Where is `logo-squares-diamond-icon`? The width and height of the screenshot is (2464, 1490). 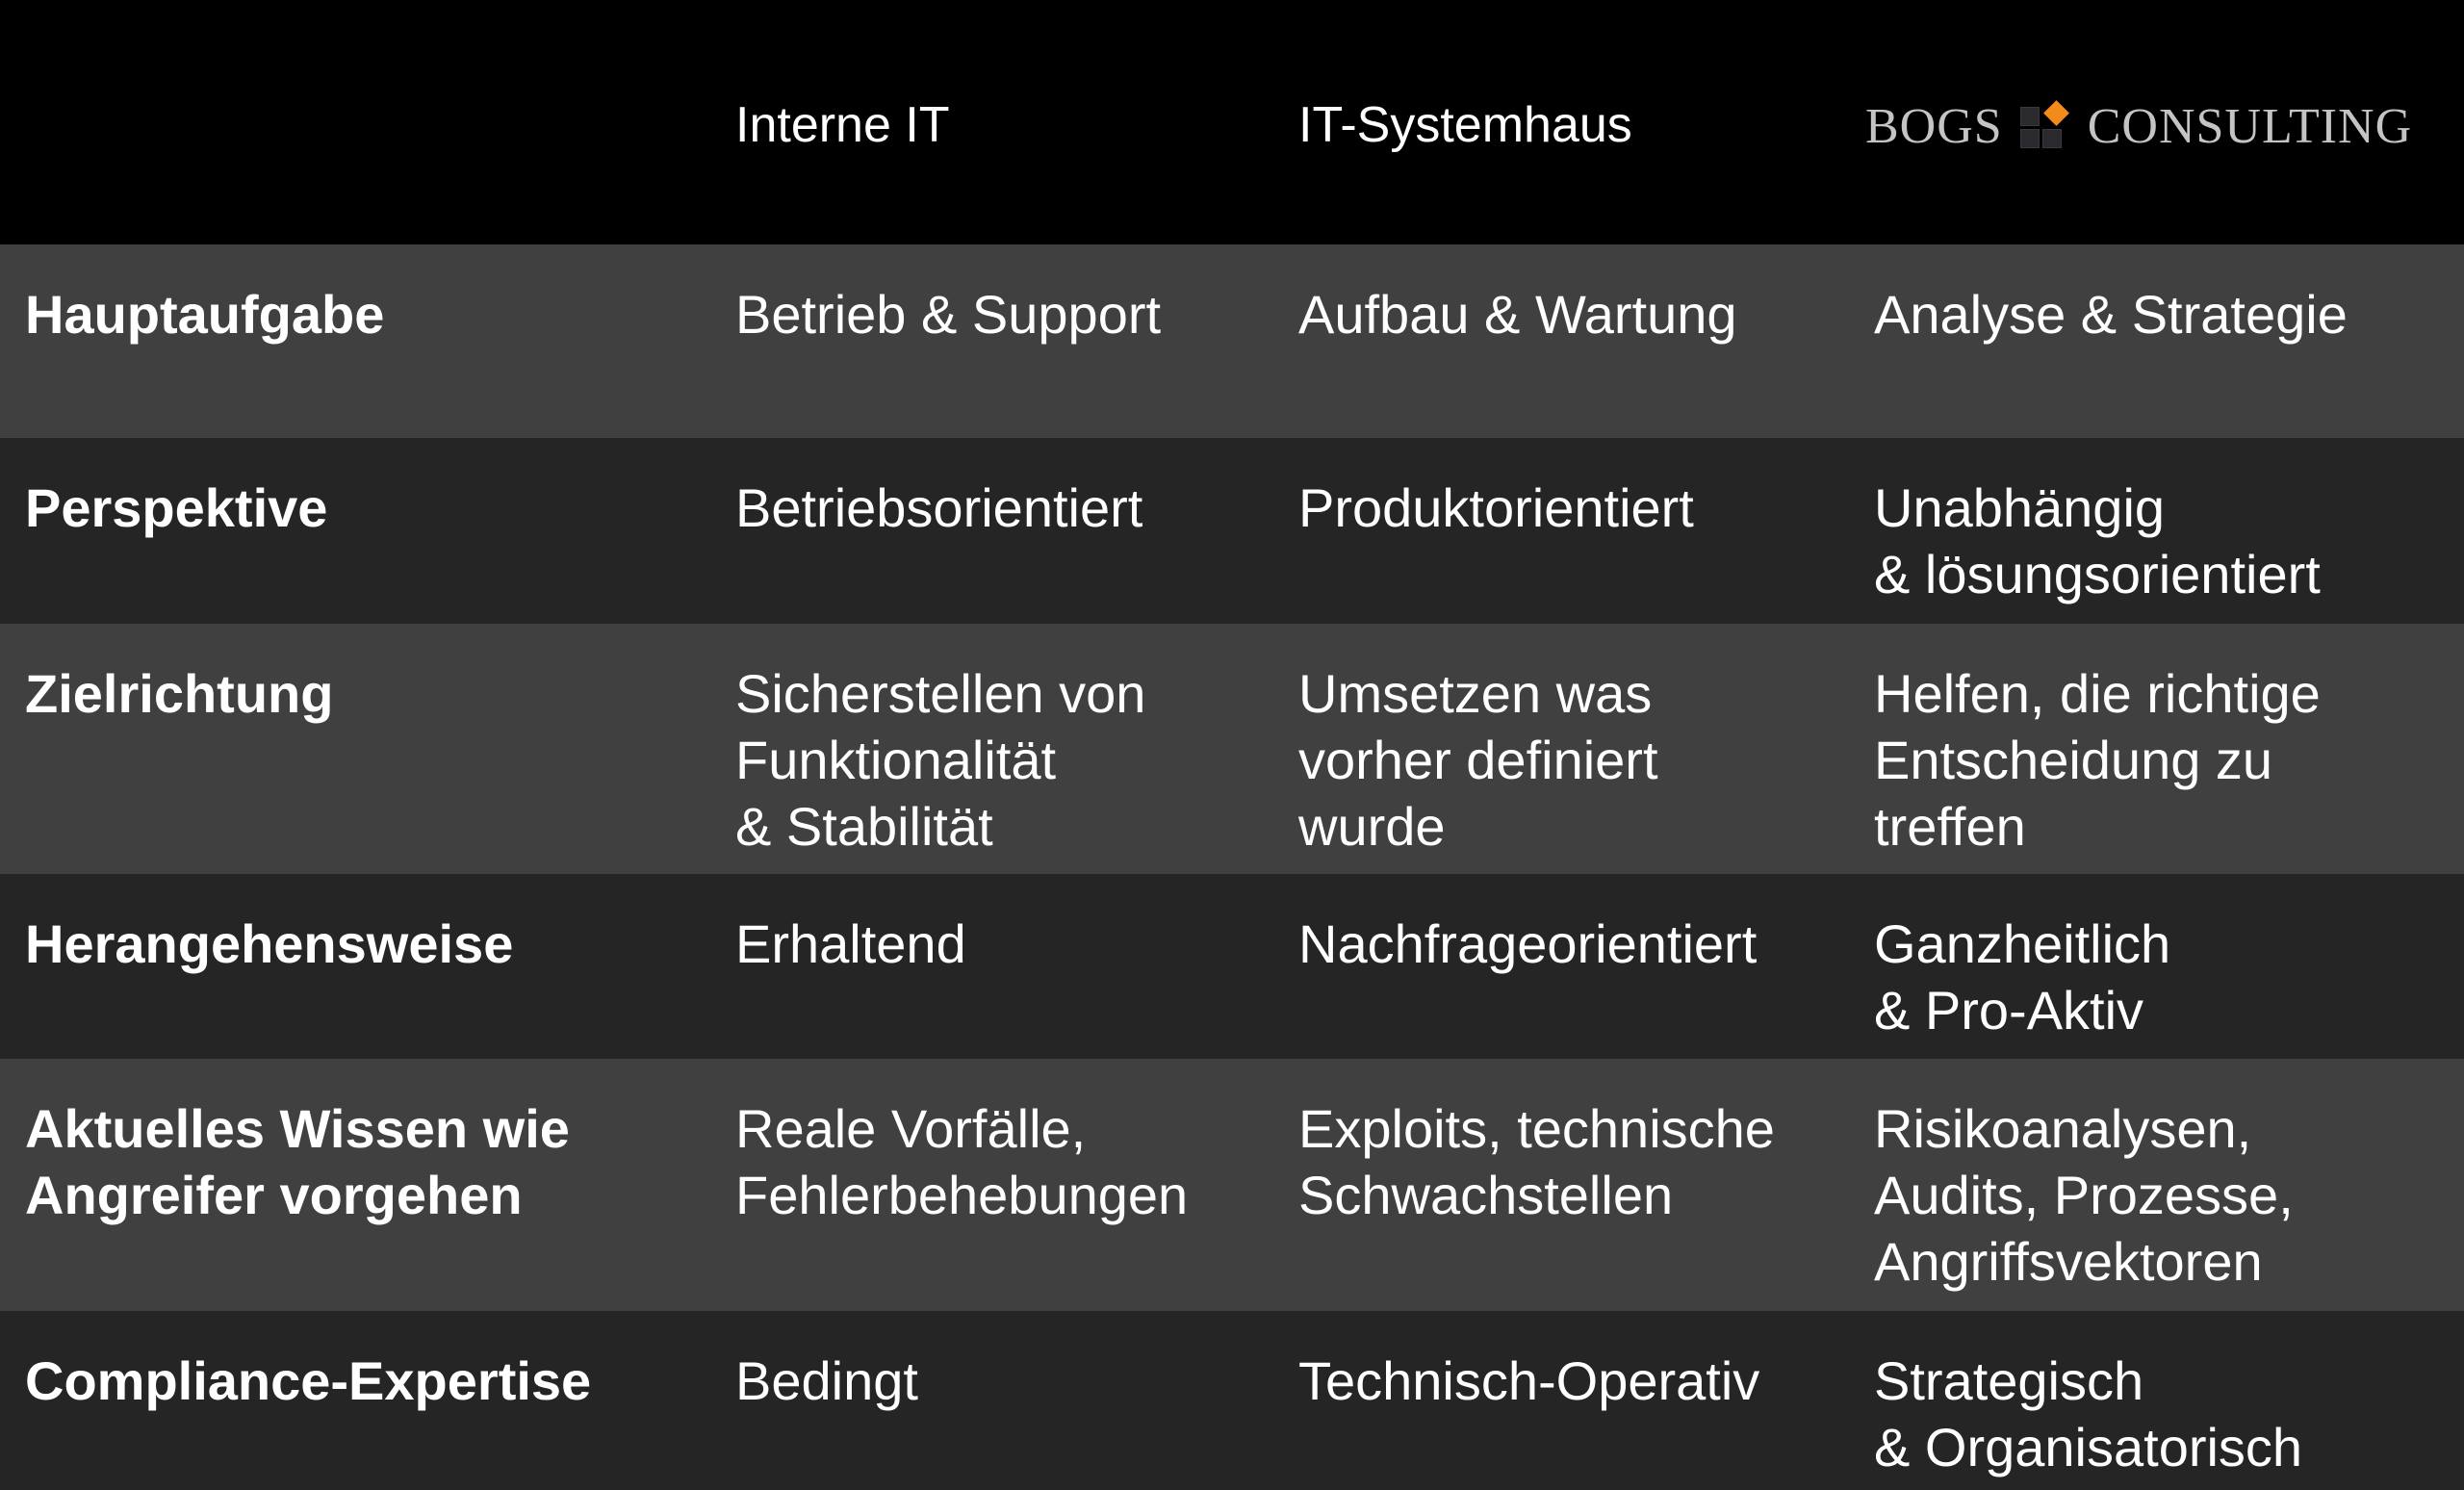 logo-squares-diamond-icon is located at coordinates (2044, 125).